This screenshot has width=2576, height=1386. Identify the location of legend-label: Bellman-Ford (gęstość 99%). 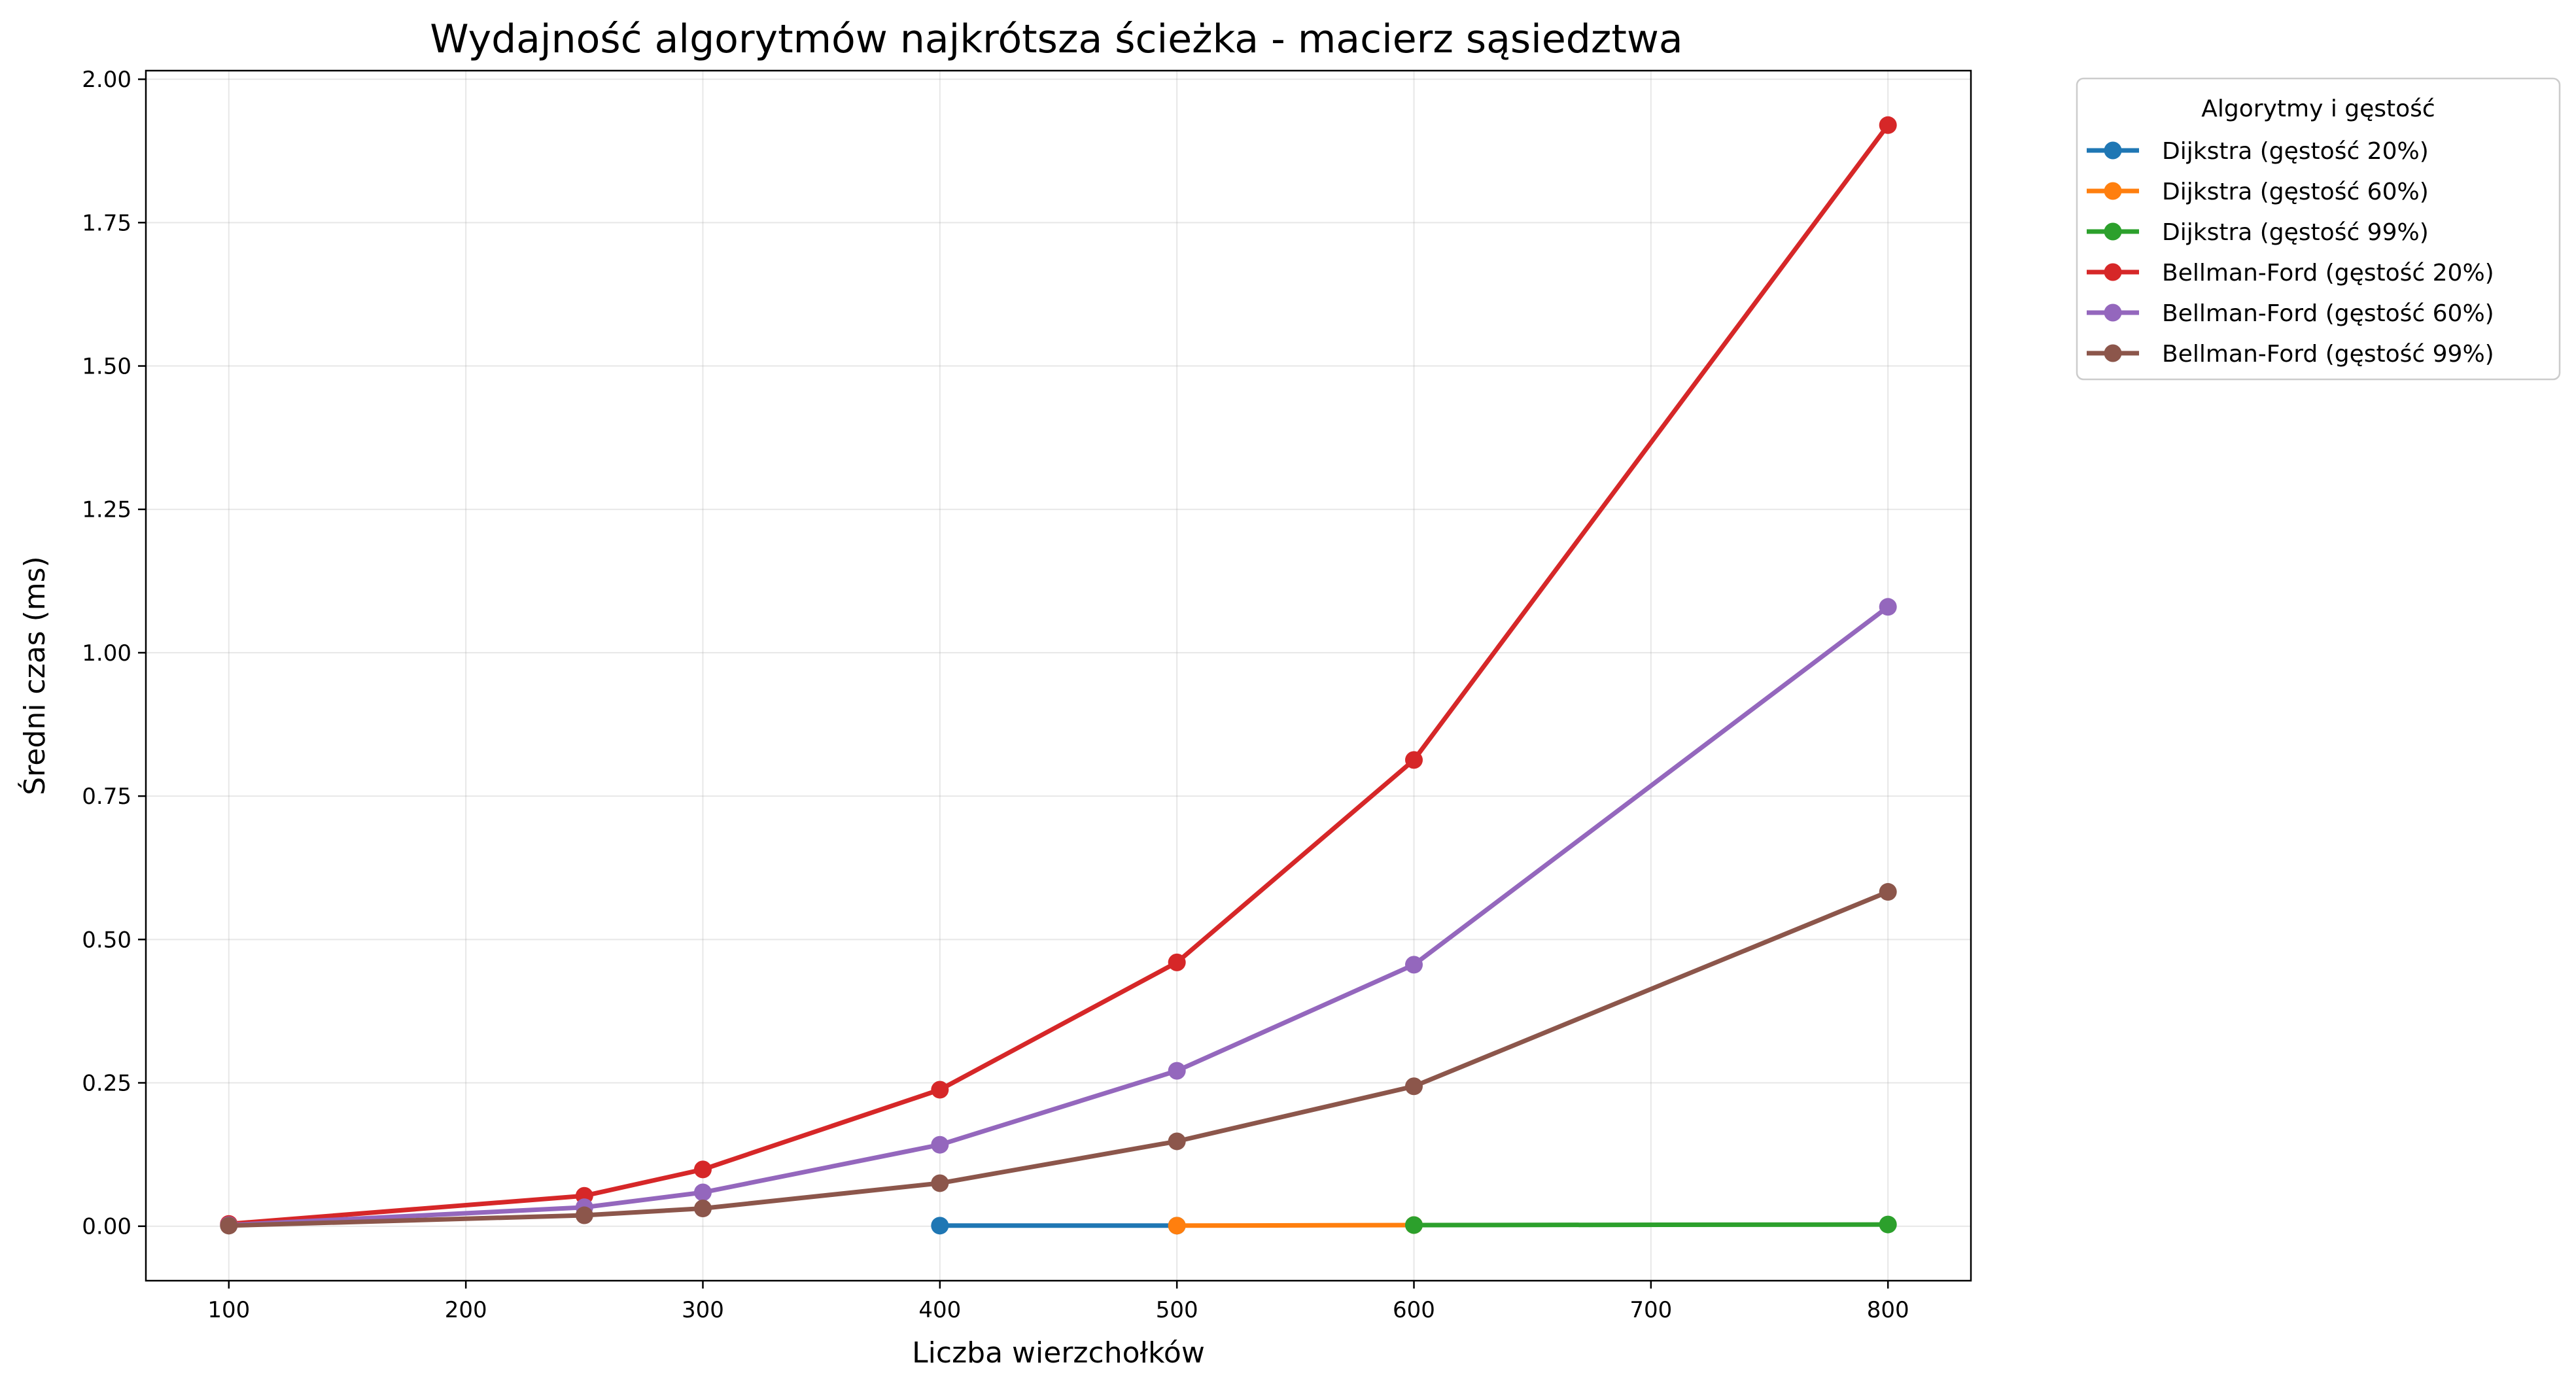
(2328, 354).